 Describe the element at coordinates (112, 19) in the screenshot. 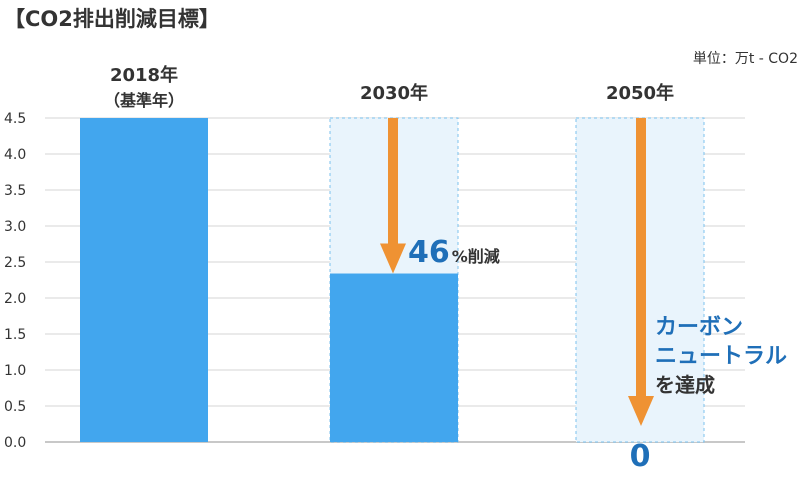

I see `chart-title: 【CO2排出削減目標】` at that location.